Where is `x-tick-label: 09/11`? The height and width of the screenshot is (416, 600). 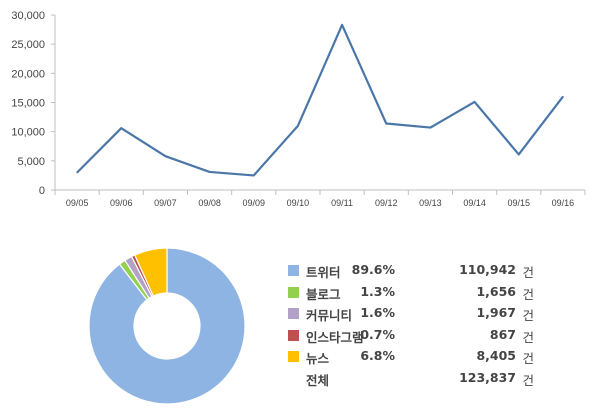 x-tick-label: 09/11 is located at coordinates (342, 203).